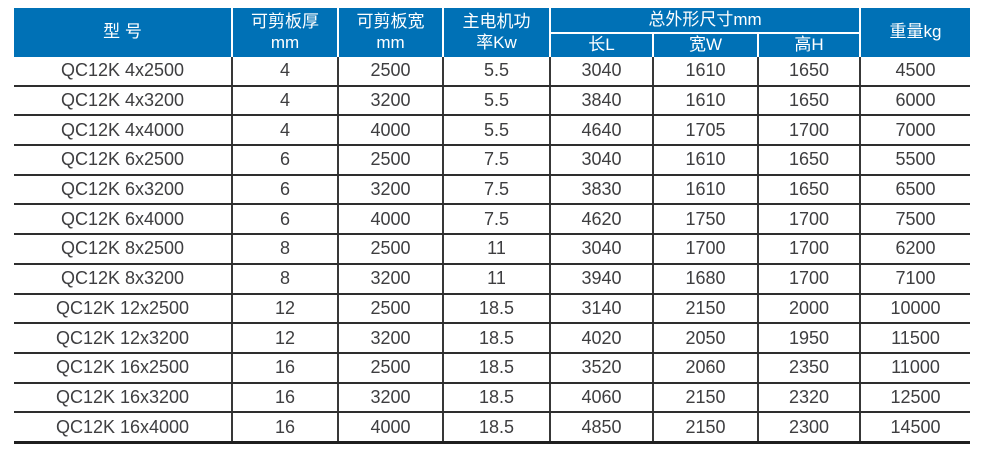 This screenshot has height=450, width=992. What do you see at coordinates (915, 338) in the screenshot?
I see `value-cell: 11500` at bounding box center [915, 338].